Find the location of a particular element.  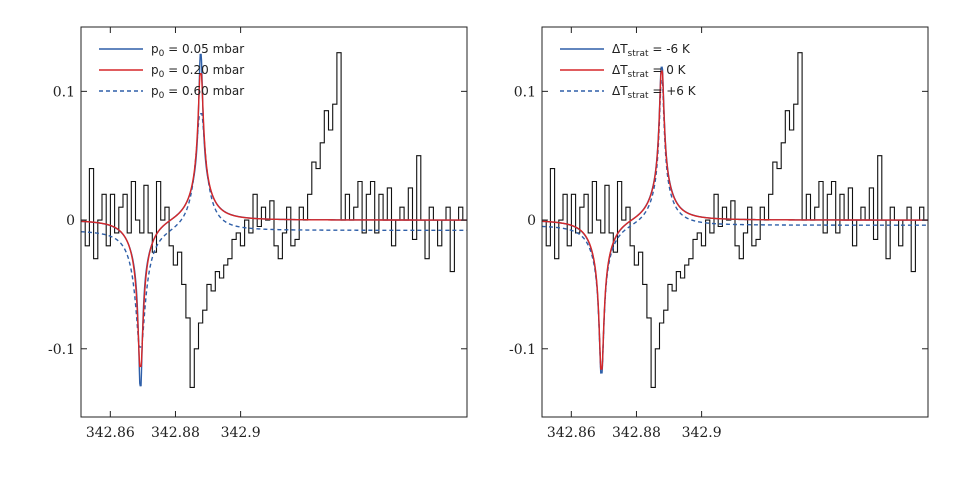

legend-entry-1: ΔTstrat = -6 K is located at coordinates (651, 50).